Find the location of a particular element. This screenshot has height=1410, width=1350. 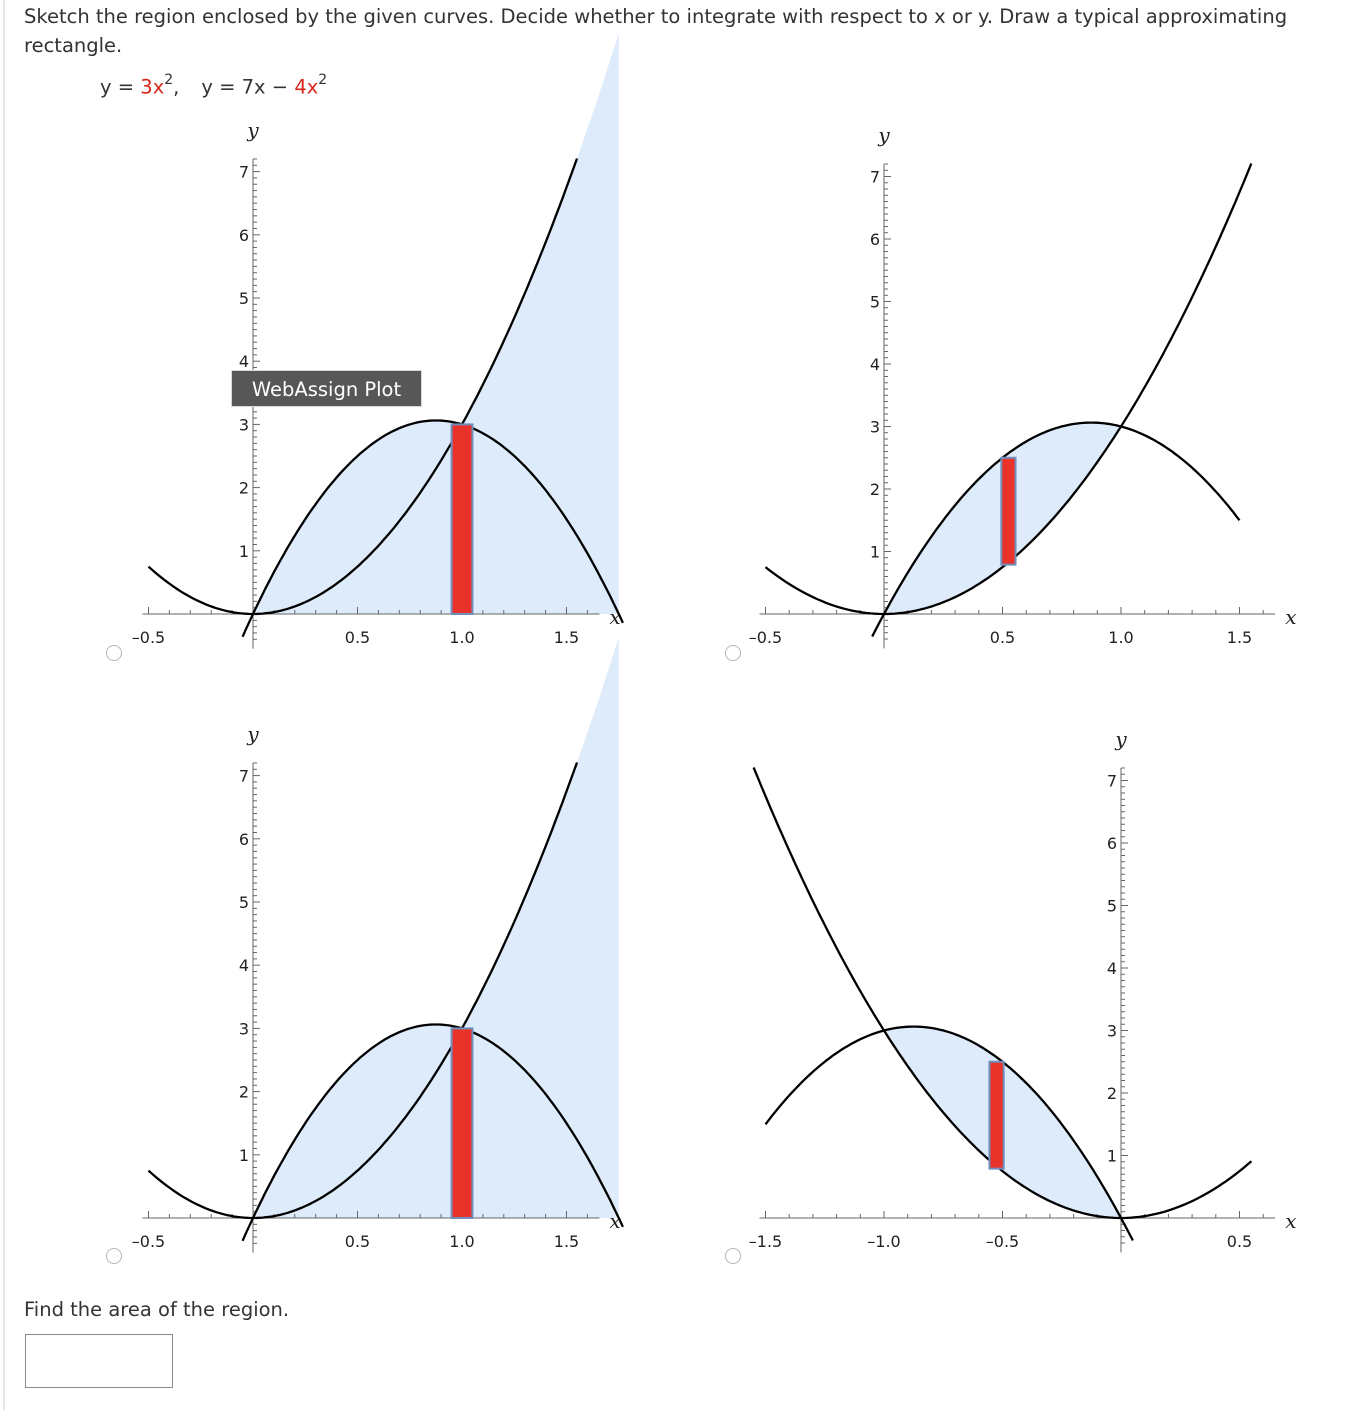

find-area-label: Find the area of the region. is located at coordinates (157, 1309).